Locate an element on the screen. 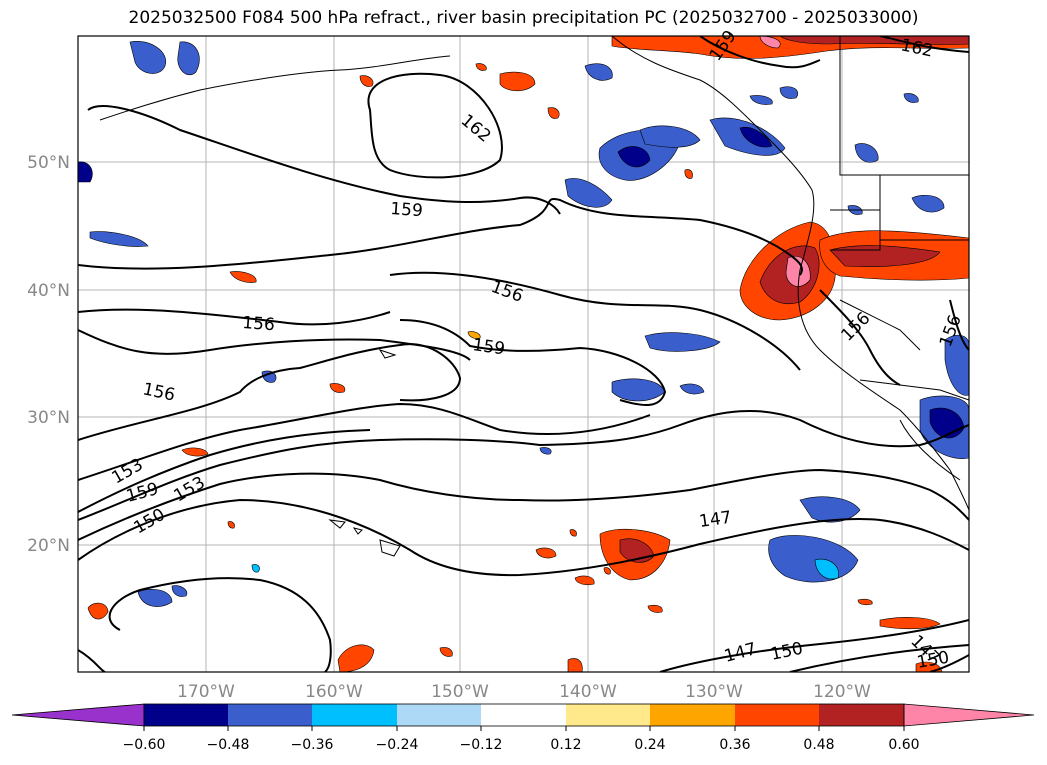 The height and width of the screenshot is (765, 1047). colorbar-tick-label: 0.36 is located at coordinates (734, 745).